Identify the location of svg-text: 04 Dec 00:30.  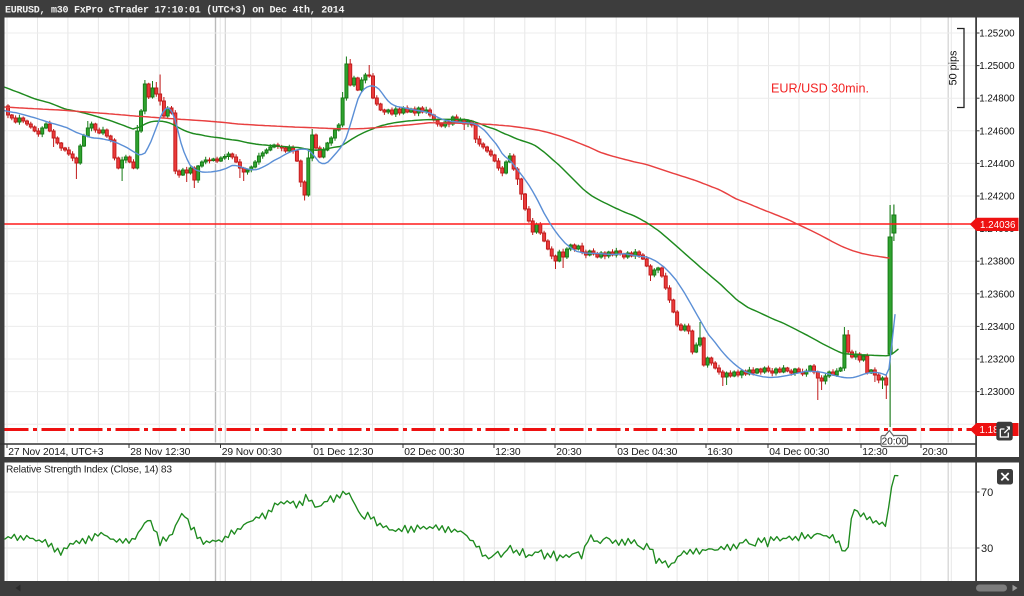
(799, 452).